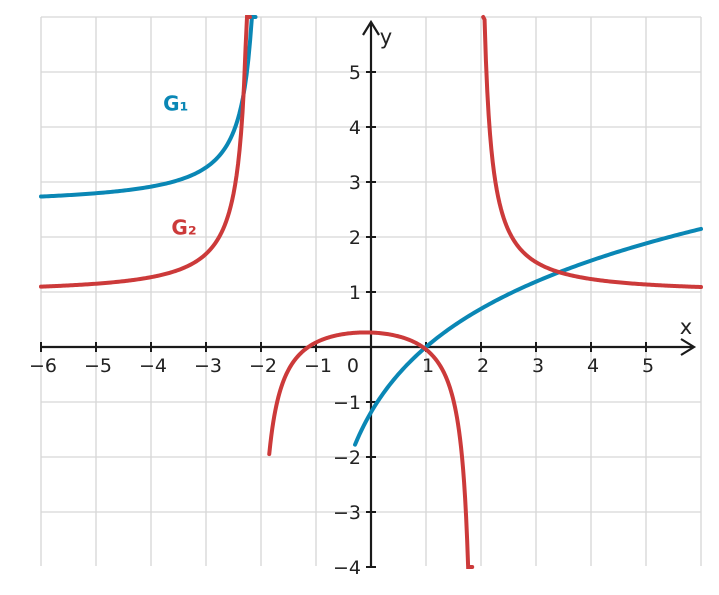 Image resolution: width=719 pixels, height=595 pixels. I want to click on origin-label: 0, so click(353, 366).